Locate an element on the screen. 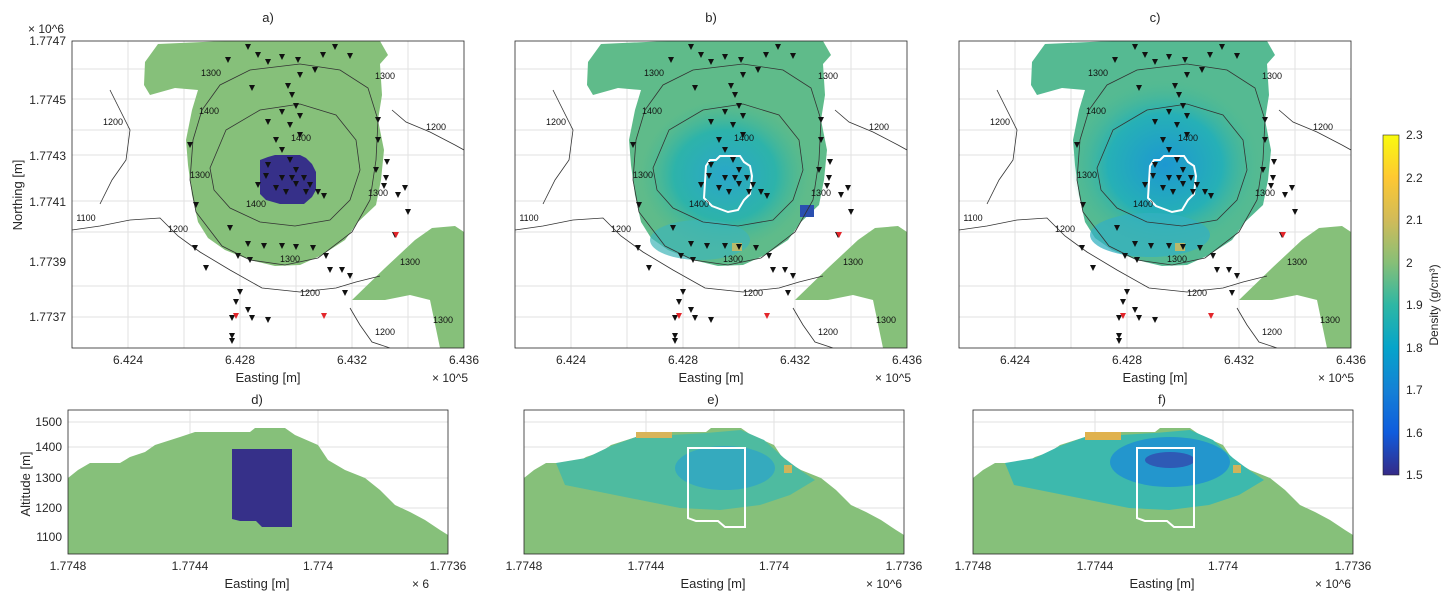 The image size is (1442, 592). panel-f-high-top is located at coordinates (1103, 436).